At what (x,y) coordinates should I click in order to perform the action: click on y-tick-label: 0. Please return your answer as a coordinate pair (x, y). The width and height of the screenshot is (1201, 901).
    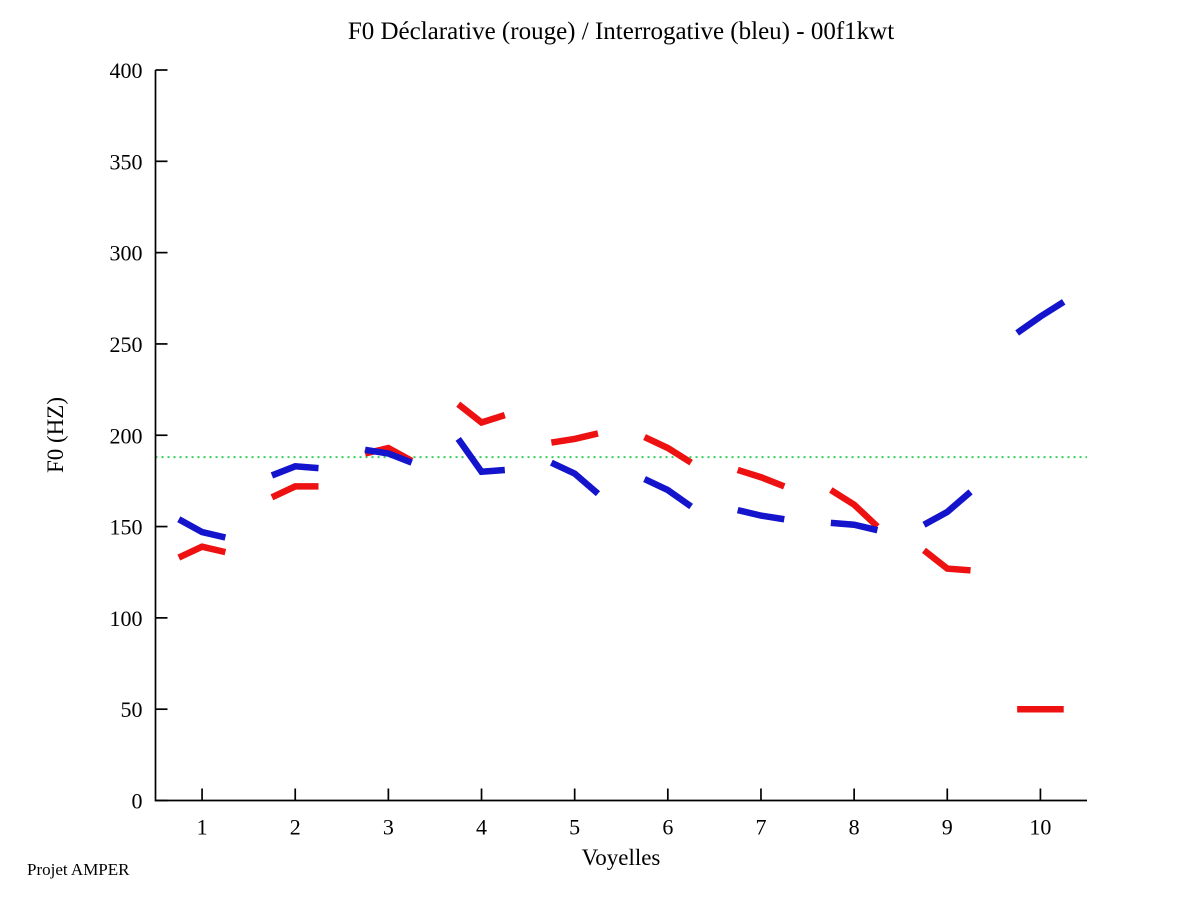
    Looking at the image, I should click on (137, 801).